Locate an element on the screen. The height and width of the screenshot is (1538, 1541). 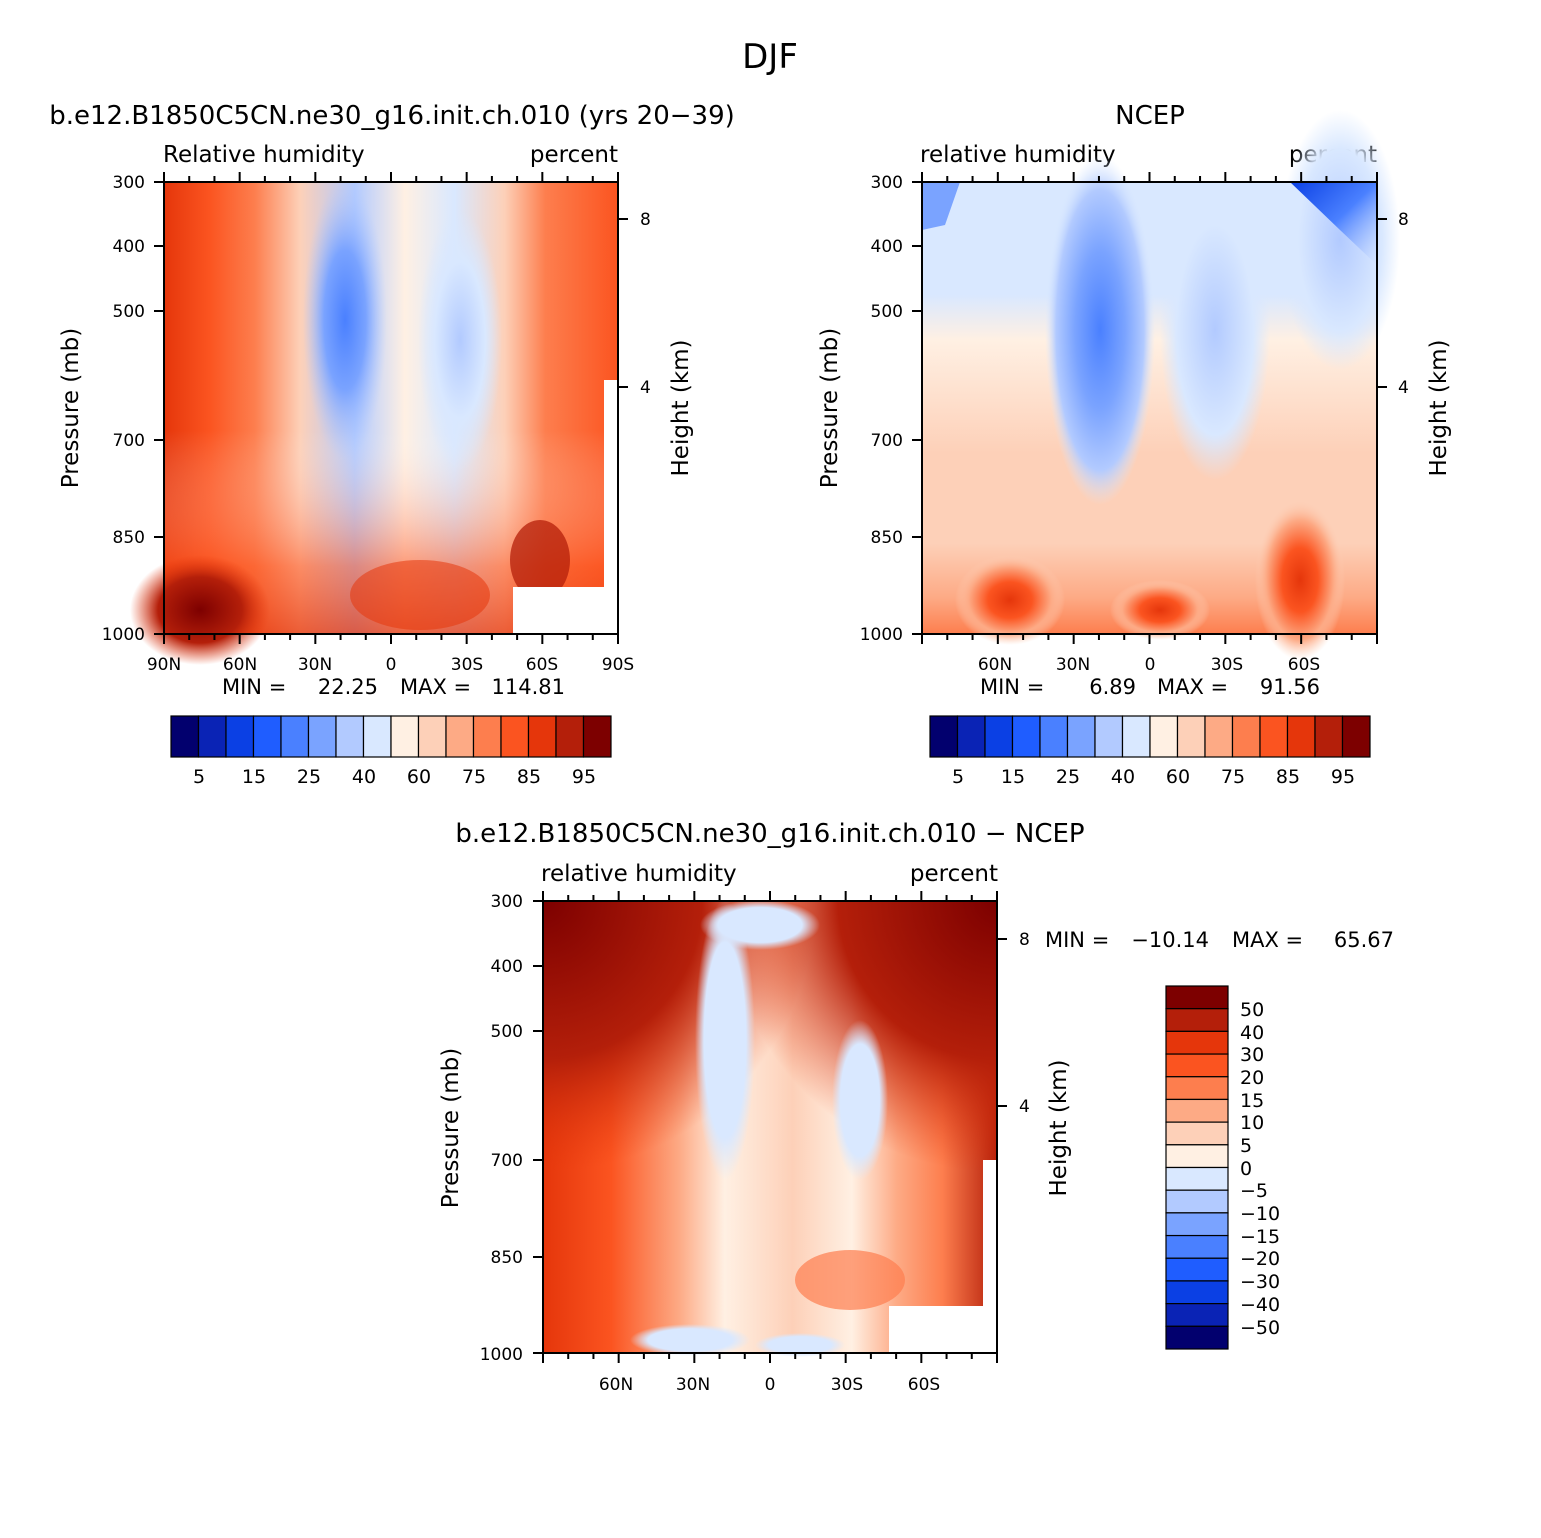
diff-colorbar-label: −40 is located at coordinates (1260, 1305).